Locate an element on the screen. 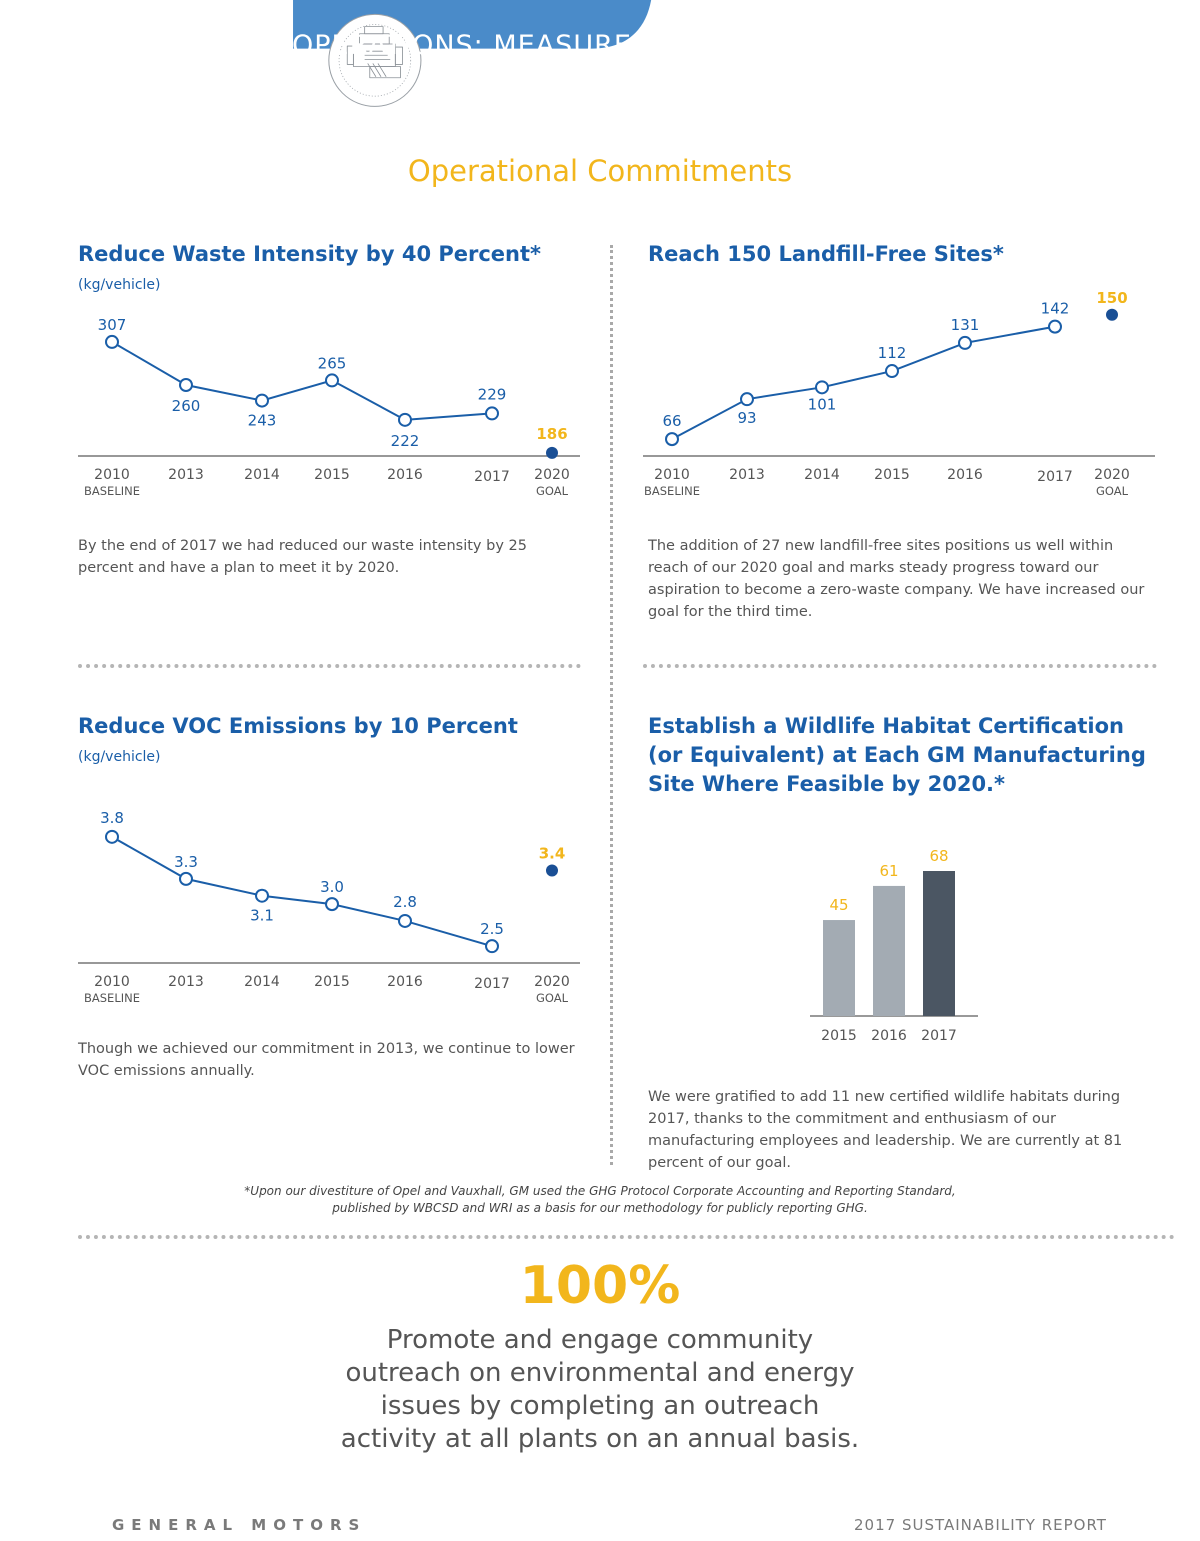 The image size is (1200, 1541). data-label: 3.1 is located at coordinates (262, 916).